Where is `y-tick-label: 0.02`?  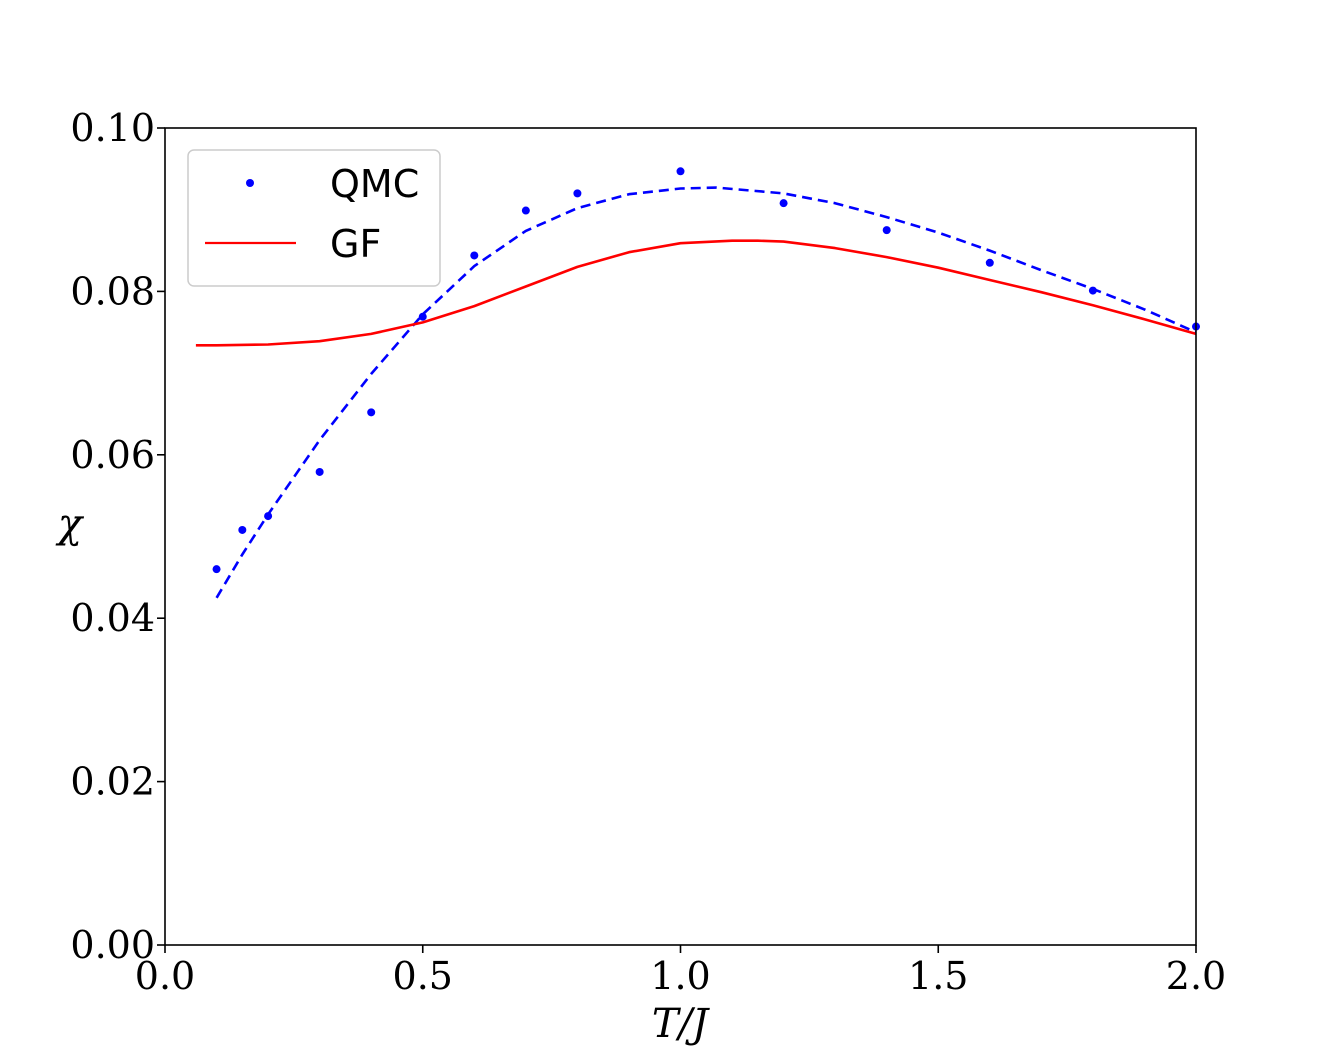
y-tick-label: 0.02 is located at coordinates (112, 782).